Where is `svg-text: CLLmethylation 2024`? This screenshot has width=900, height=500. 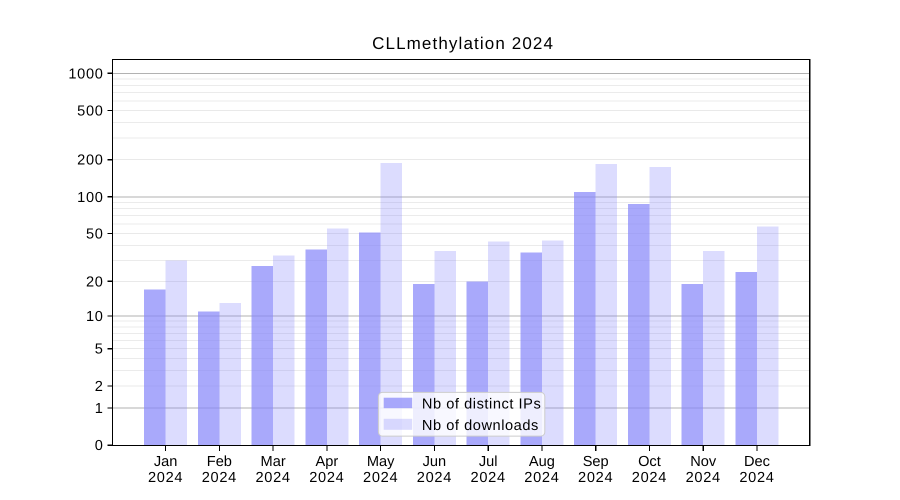
svg-text: CLLmethylation 2024 is located at coordinates (463, 43).